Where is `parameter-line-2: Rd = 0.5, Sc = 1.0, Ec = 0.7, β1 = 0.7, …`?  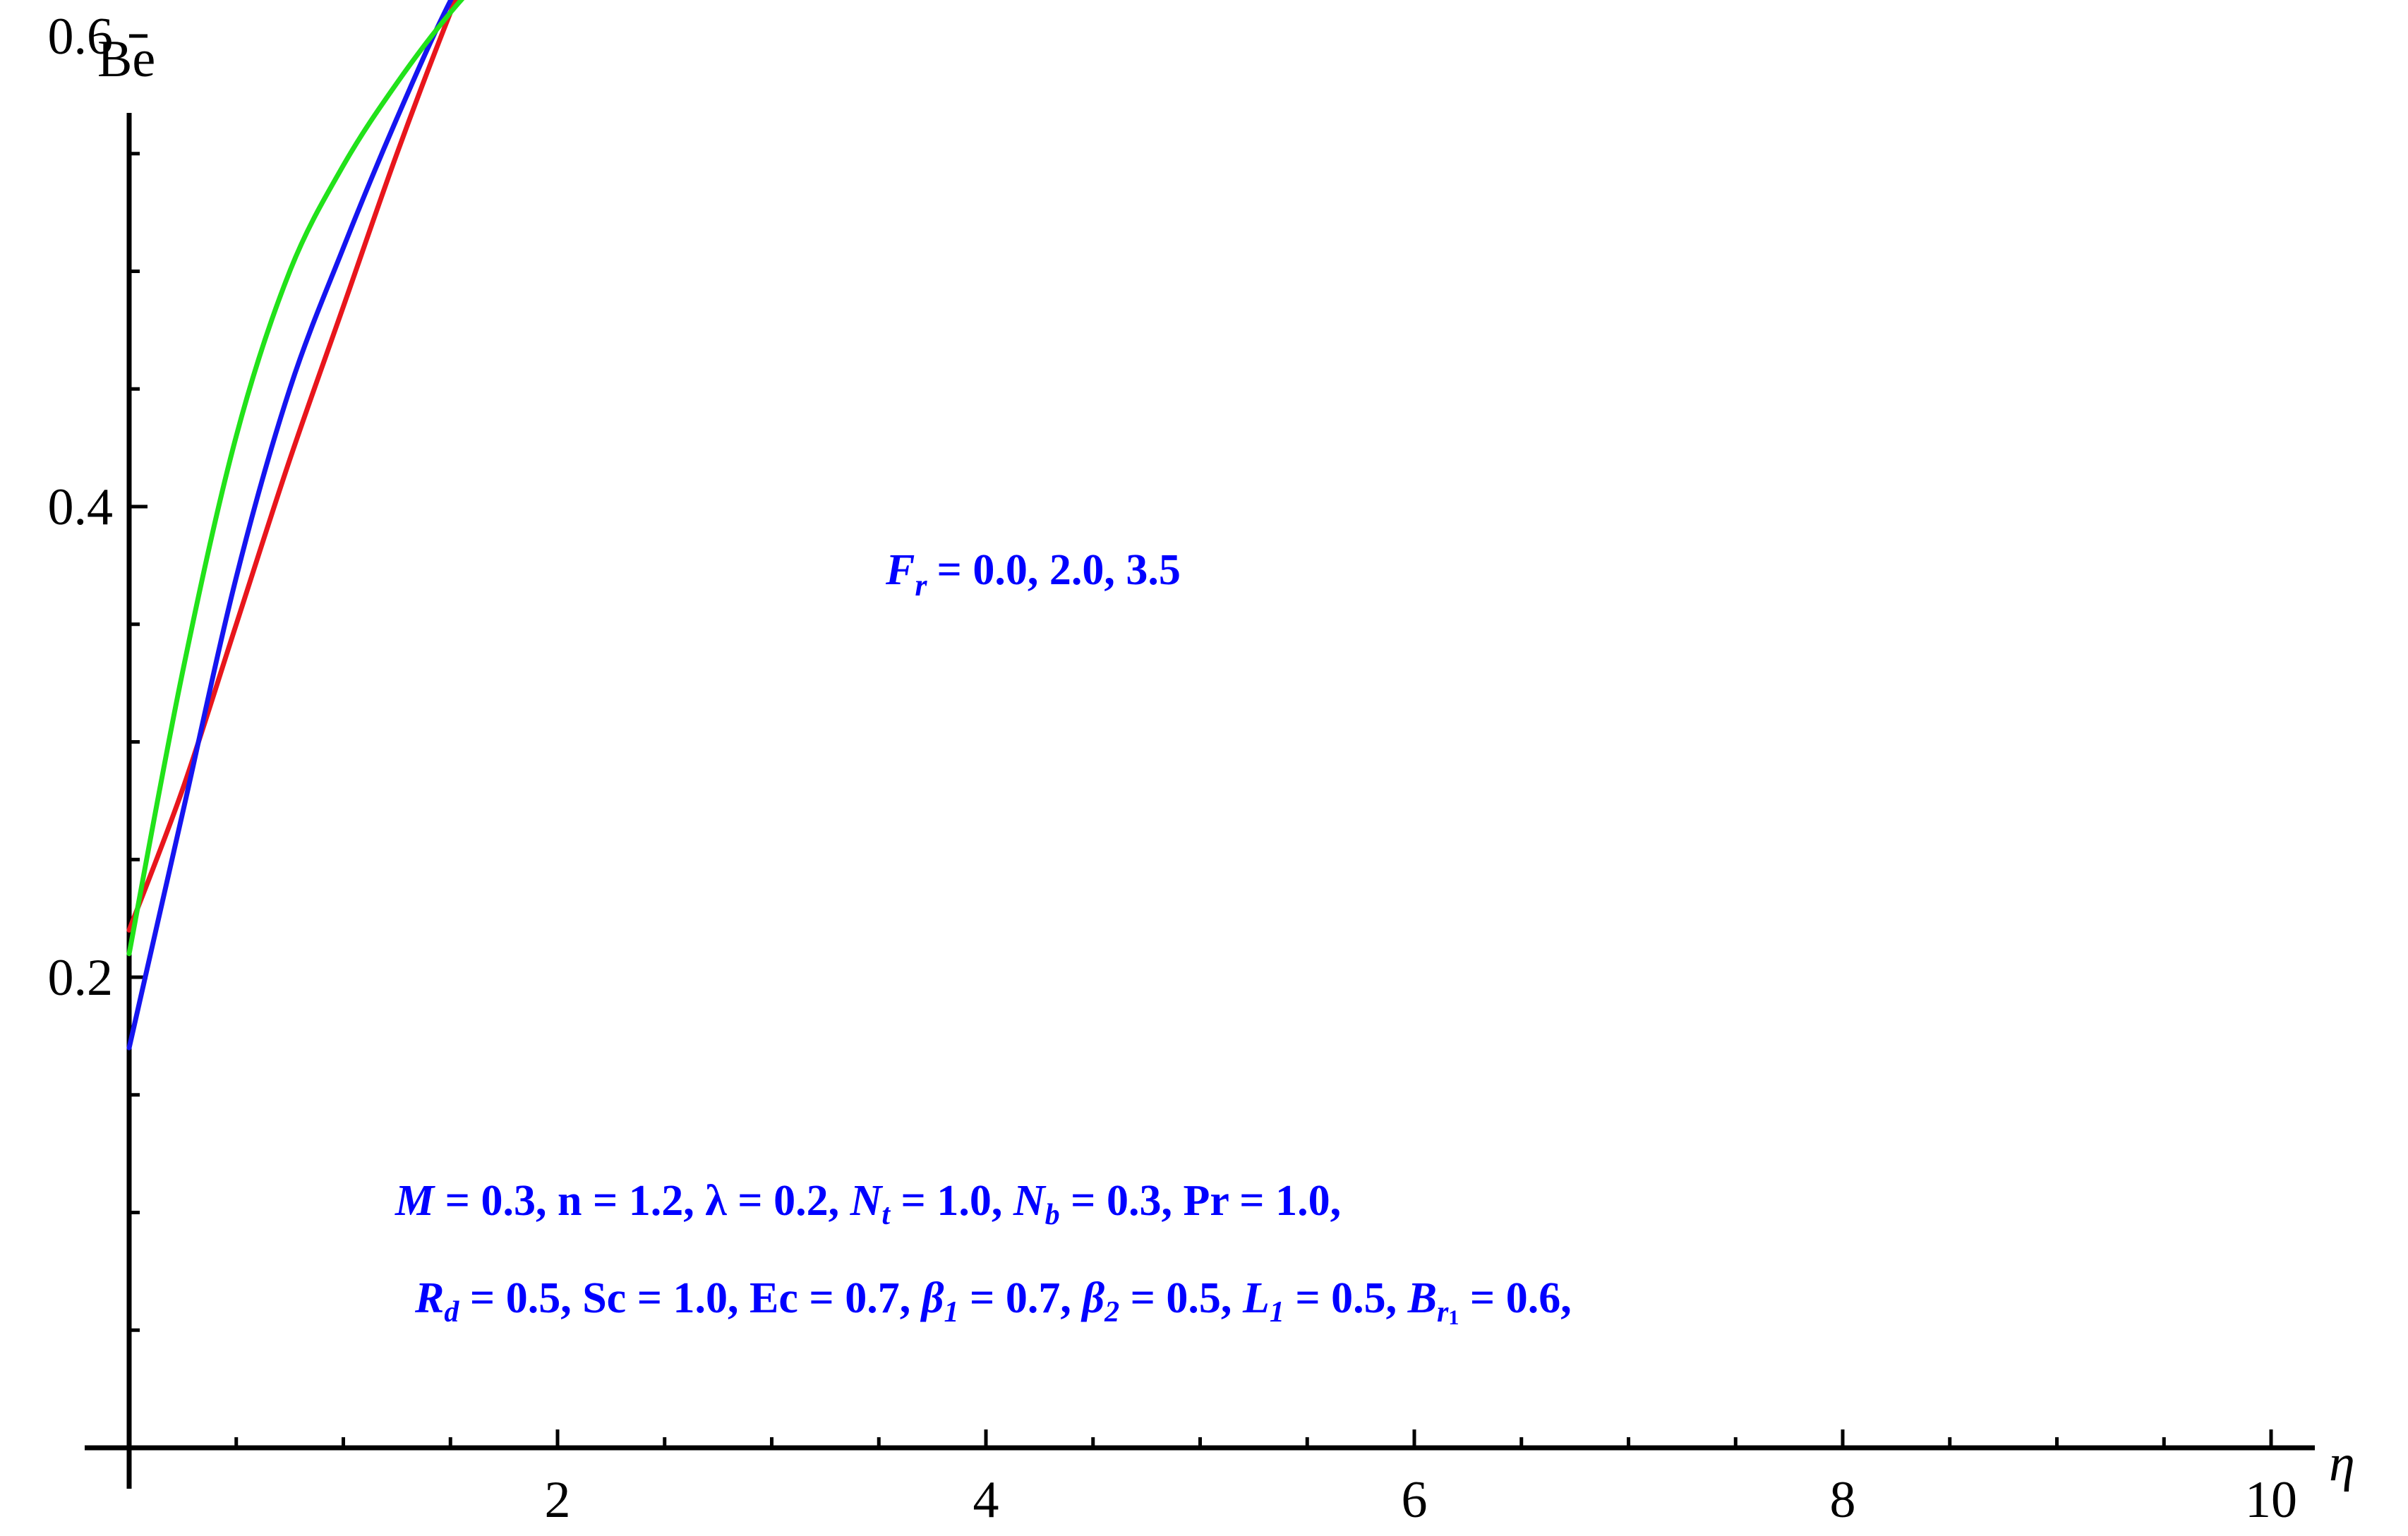
parameter-line-2: Rd = 0.5, Sc = 1.0, Ec = 0.7, β1 = 0.7, … is located at coordinates (993, 1301).